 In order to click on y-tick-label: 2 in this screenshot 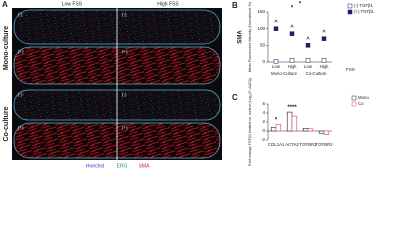, I will do `click(263, 121)`.